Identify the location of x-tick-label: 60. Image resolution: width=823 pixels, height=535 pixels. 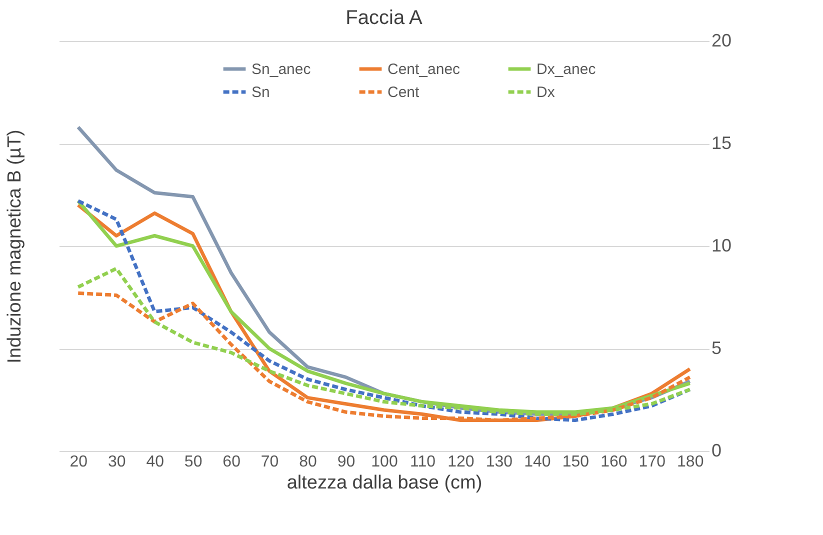
(231, 462).